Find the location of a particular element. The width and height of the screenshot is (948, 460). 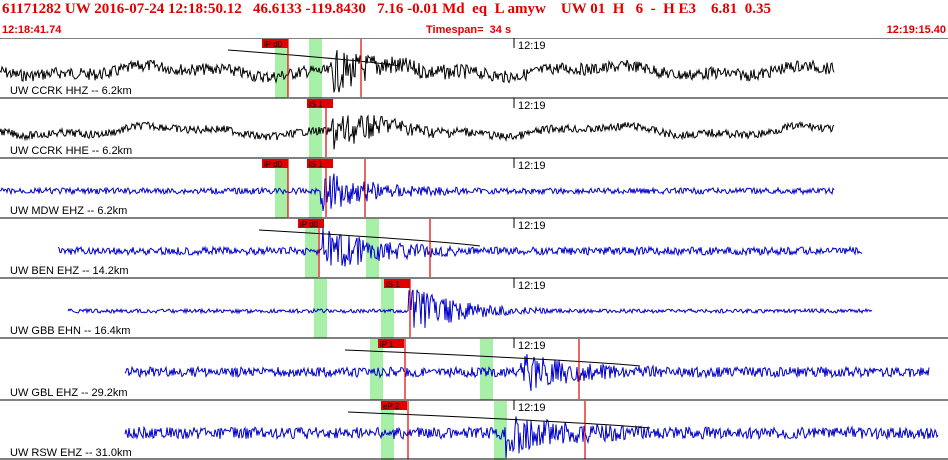

trace-row: 12:19 eP 2 UW RSW EHZ -- 31.0km is located at coordinates (474, 429).